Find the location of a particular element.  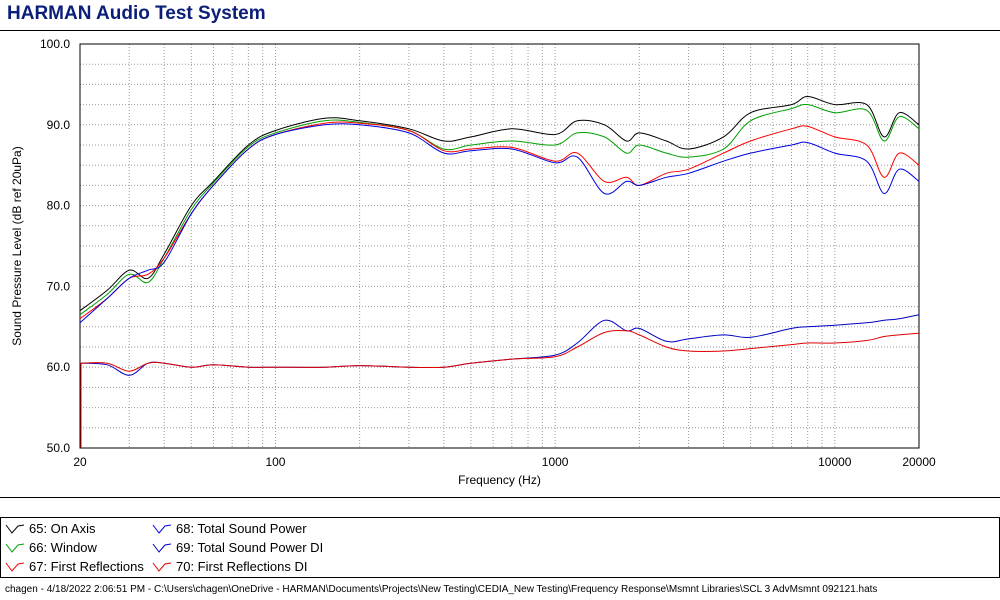

y-tick-label: 80.0 is located at coordinates (59, 206).